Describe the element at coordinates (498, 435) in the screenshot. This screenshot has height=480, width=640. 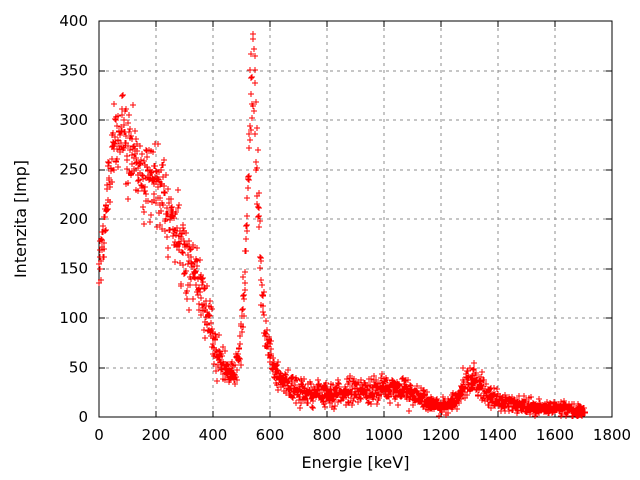
I see `x-tick-label: 1400` at that location.